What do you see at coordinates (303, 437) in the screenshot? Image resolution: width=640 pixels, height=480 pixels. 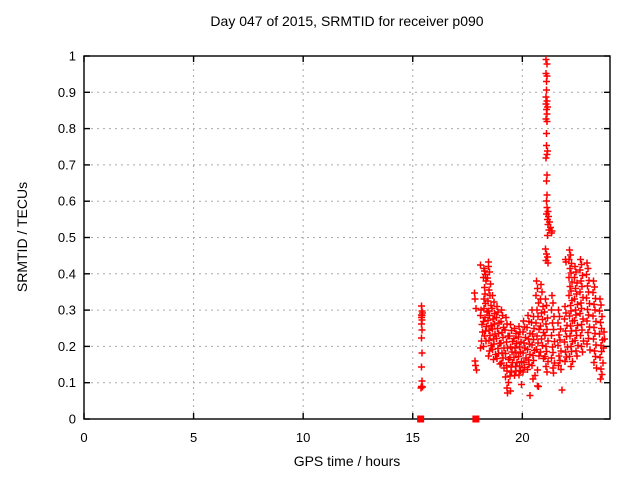 I see `x-tick-label: 10` at bounding box center [303, 437].